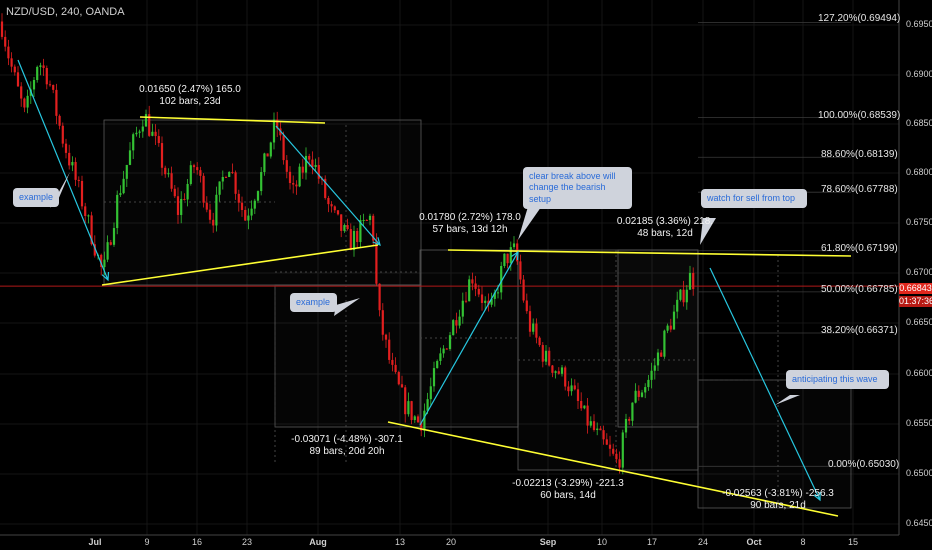 This screenshot has width=932, height=550. Describe the element at coordinates (859, 330) in the screenshot. I see `fib-level-label: 38.20%(0.66371)` at that location.